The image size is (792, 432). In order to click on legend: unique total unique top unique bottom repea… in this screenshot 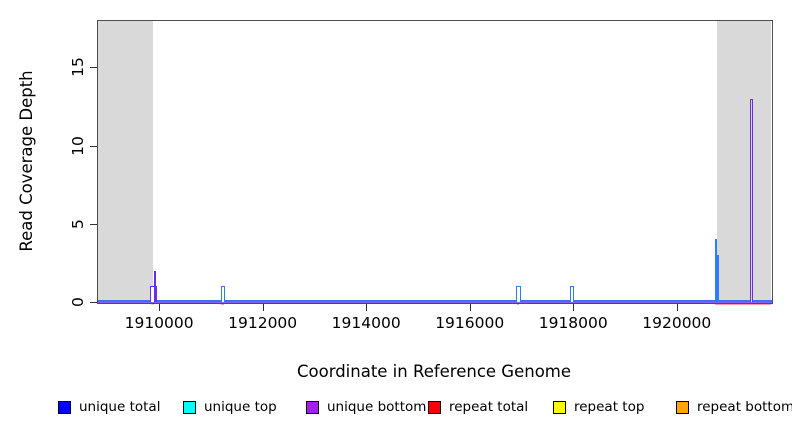, I will do `click(396, 408)`.